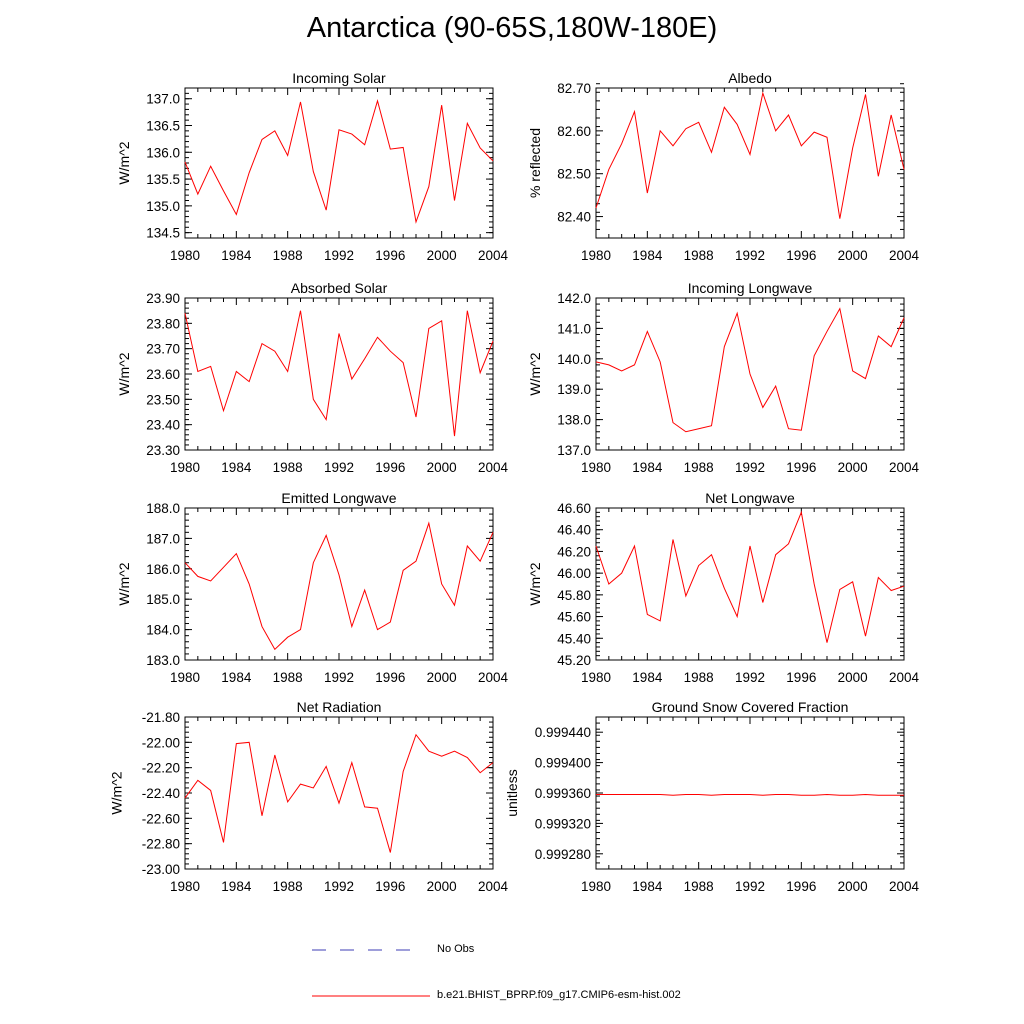 The image size is (1024, 1024). Describe the element at coordinates (574, 660) in the screenshot. I see `y-tick-label: 45.20` at that location.